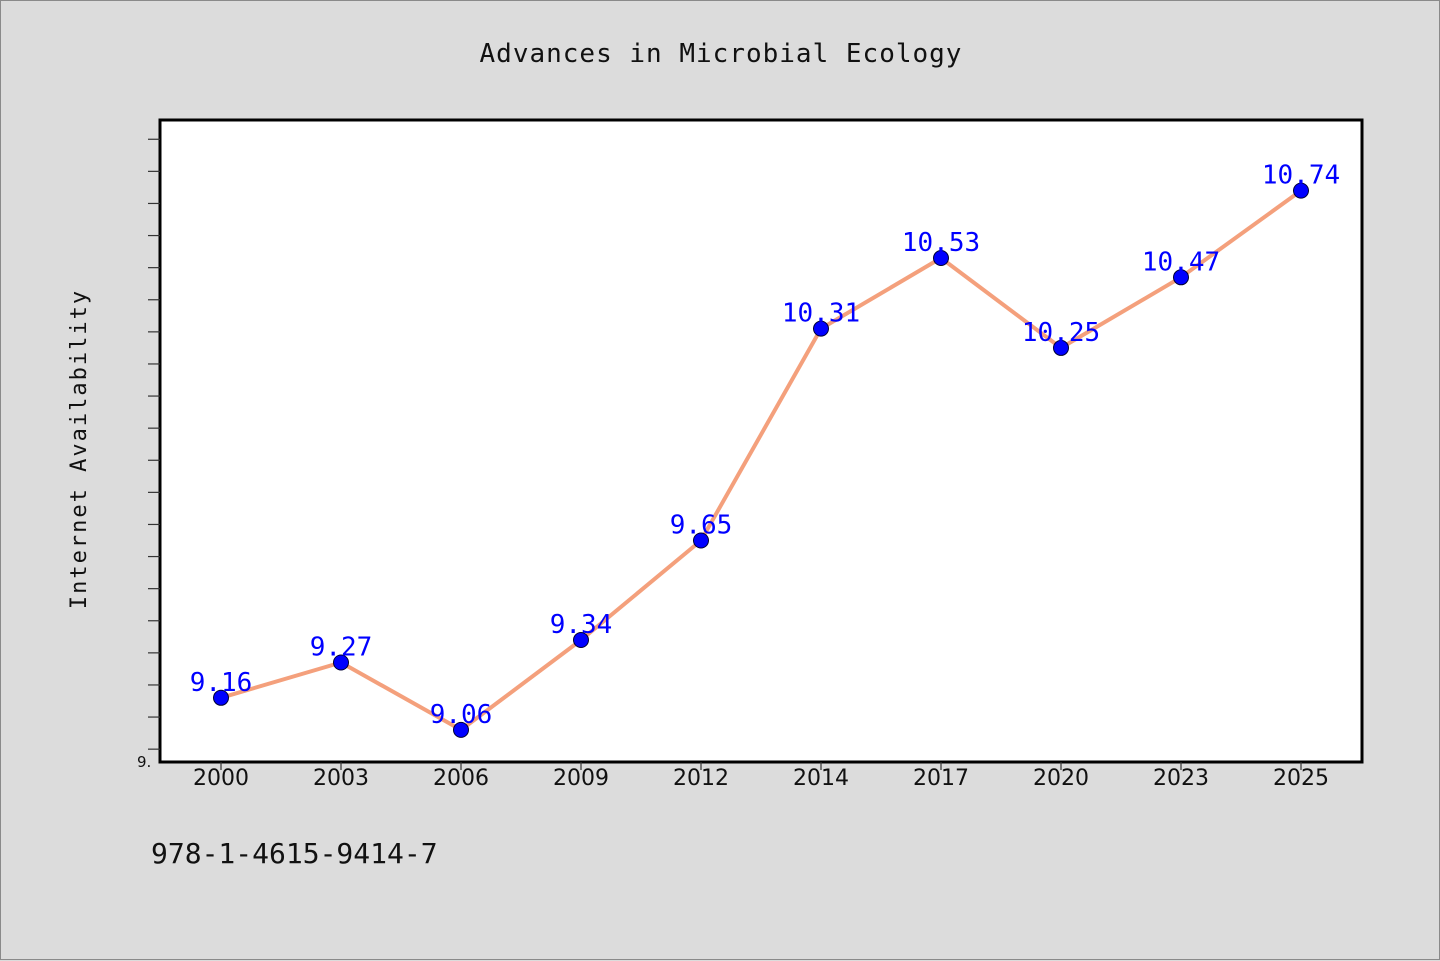  Describe the element at coordinates (1061, 778) in the screenshot. I see `x-tick-label: 2020` at that location.